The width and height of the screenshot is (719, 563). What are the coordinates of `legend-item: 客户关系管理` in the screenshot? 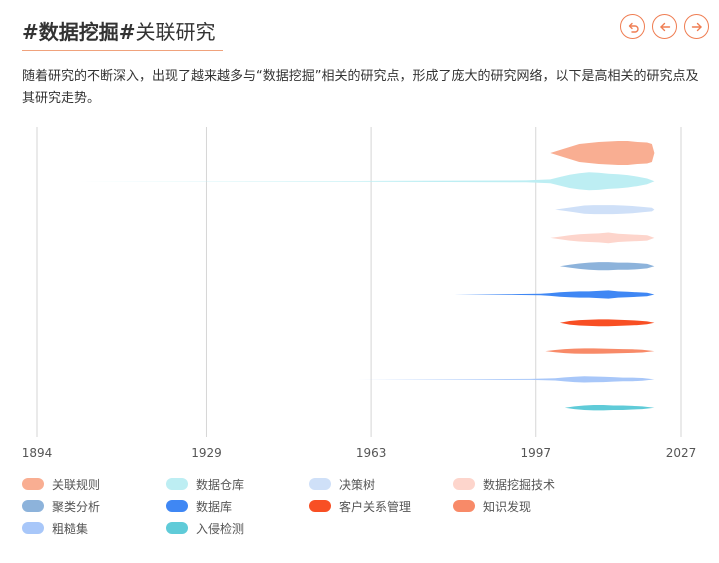 It's located at (360, 506).